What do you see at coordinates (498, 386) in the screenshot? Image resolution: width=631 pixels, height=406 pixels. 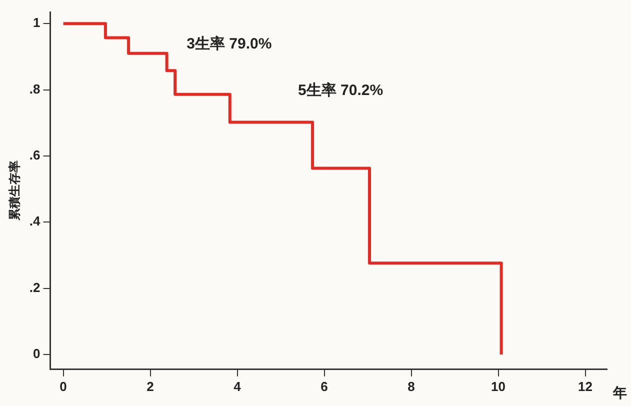 I see `x-tick-label: 10` at bounding box center [498, 386].